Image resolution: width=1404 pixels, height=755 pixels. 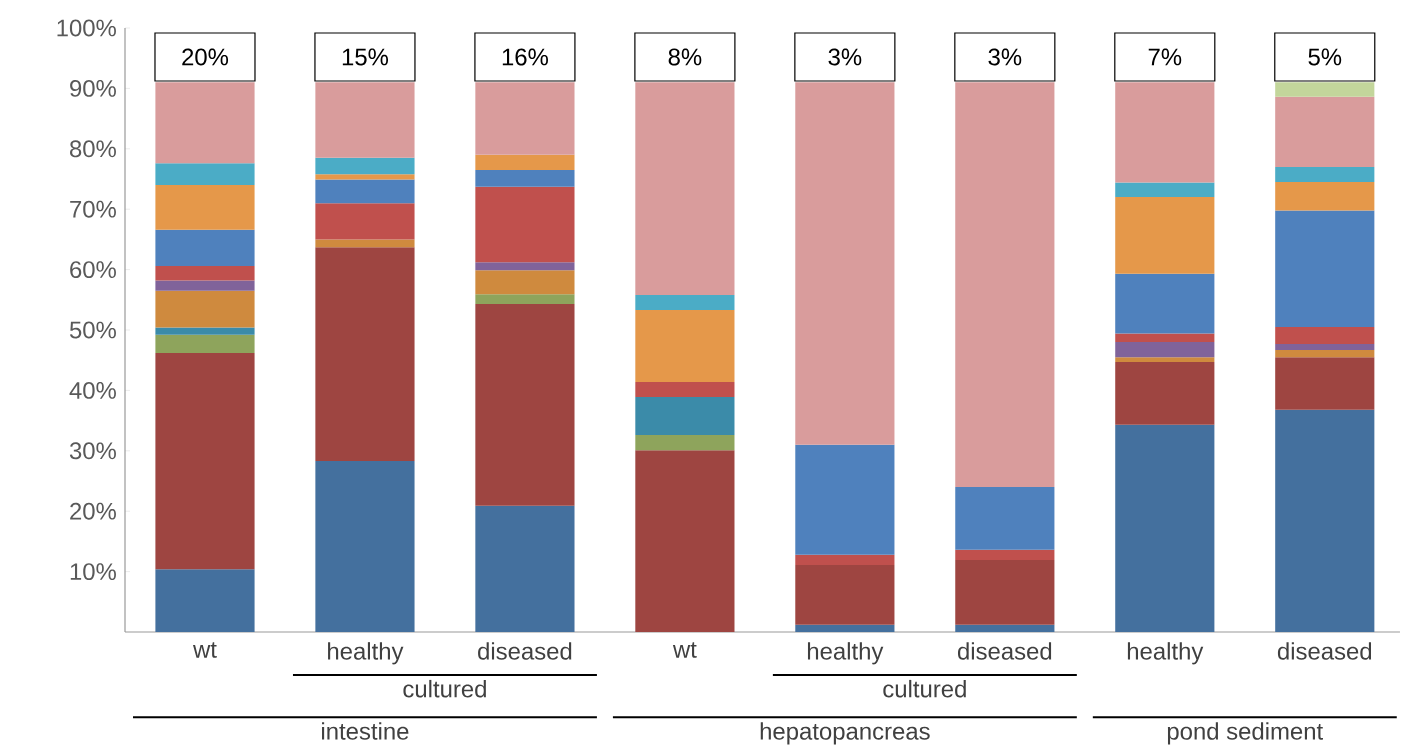 I want to click on annotation: 5%, so click(x=1325, y=57).